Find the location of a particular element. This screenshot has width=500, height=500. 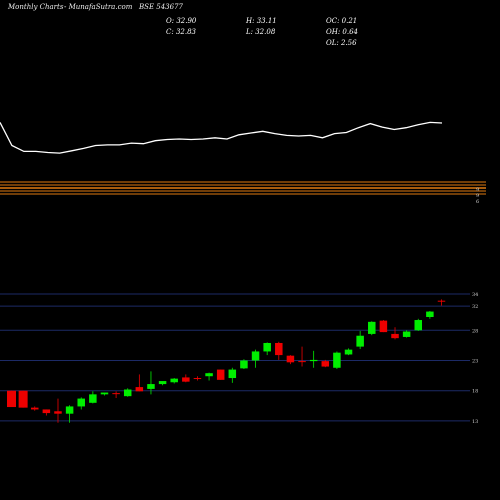

tick-label: 18 is located at coordinates (475, 392).